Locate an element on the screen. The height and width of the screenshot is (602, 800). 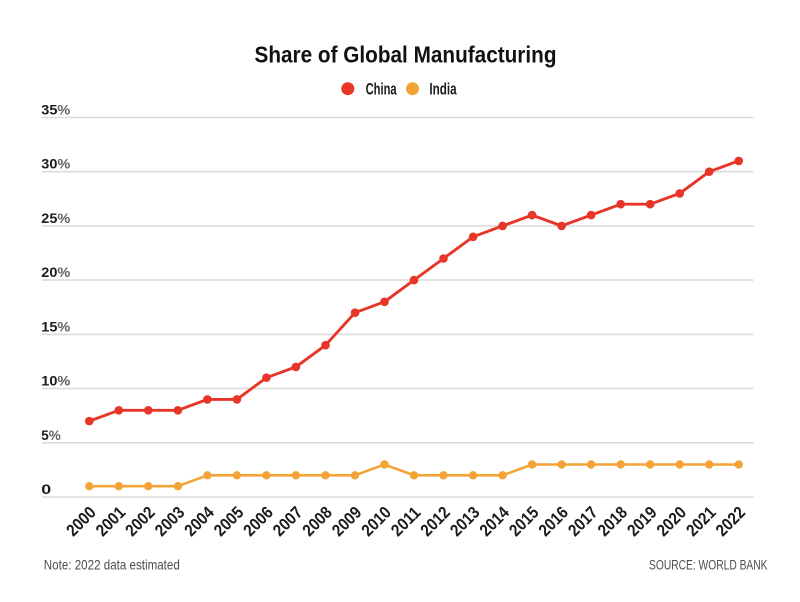
svg-text: 30% is located at coordinates (56, 164).